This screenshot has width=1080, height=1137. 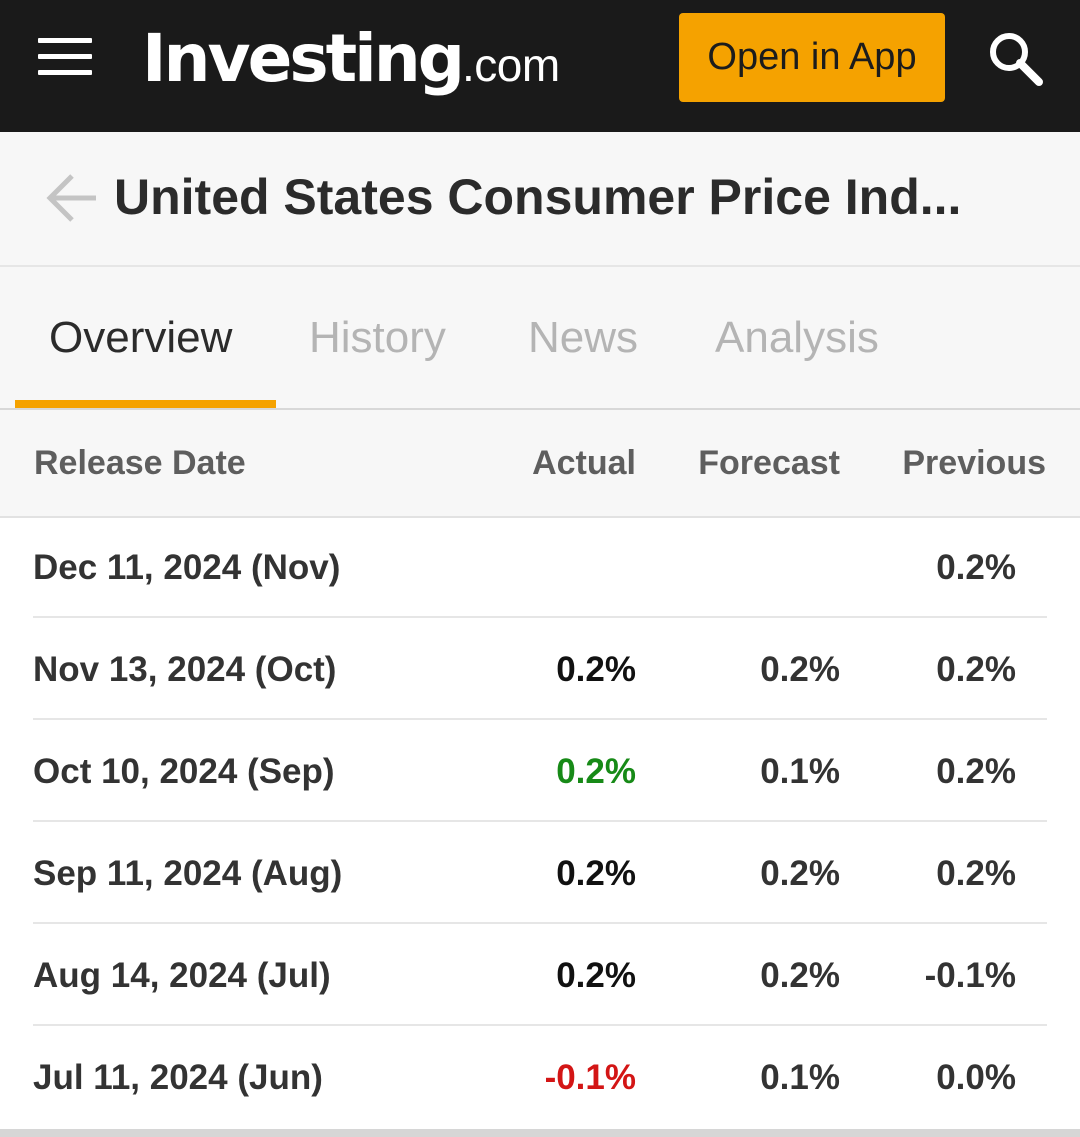 What do you see at coordinates (974, 463) in the screenshot?
I see `column-header-previous: Previous` at bounding box center [974, 463].